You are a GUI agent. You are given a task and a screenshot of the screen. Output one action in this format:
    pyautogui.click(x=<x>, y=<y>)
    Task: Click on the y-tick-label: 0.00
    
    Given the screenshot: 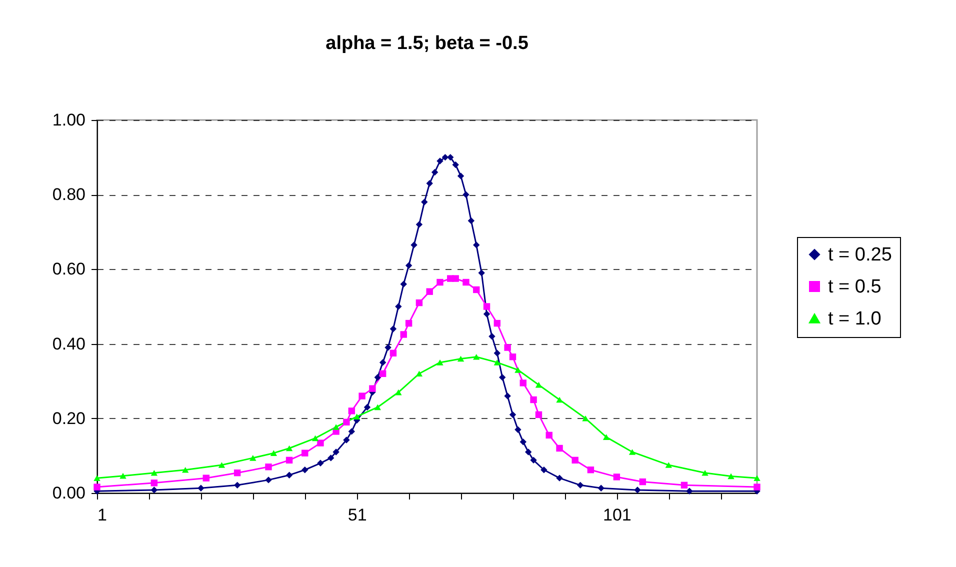 What is the action you would take?
    pyautogui.click(x=69, y=493)
    